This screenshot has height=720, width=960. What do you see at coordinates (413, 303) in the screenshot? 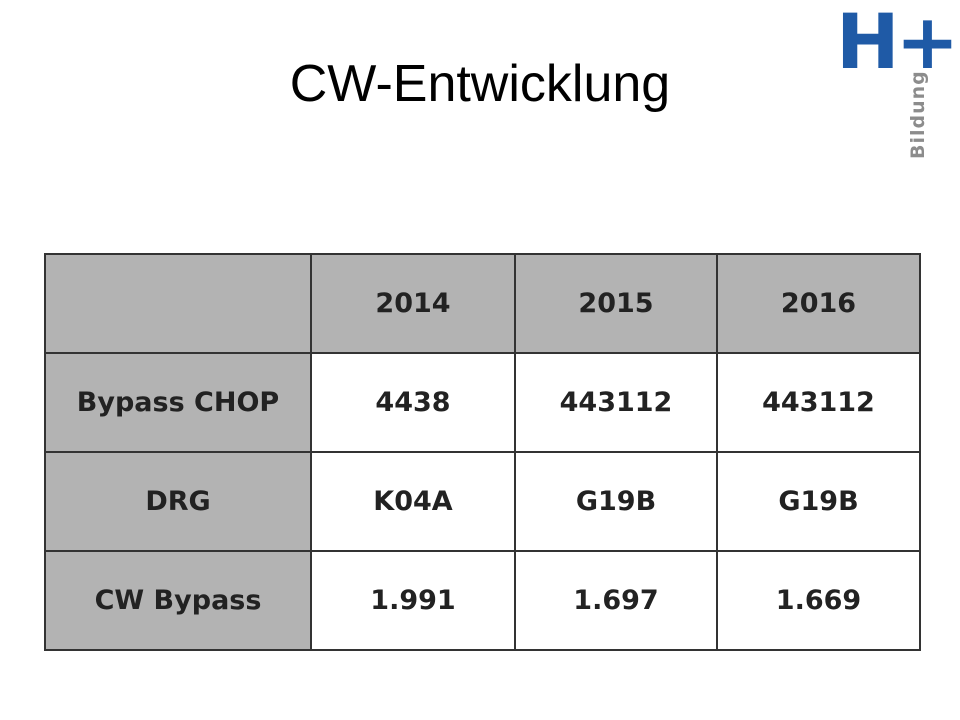
I see `column-header: 2014` at bounding box center [413, 303].